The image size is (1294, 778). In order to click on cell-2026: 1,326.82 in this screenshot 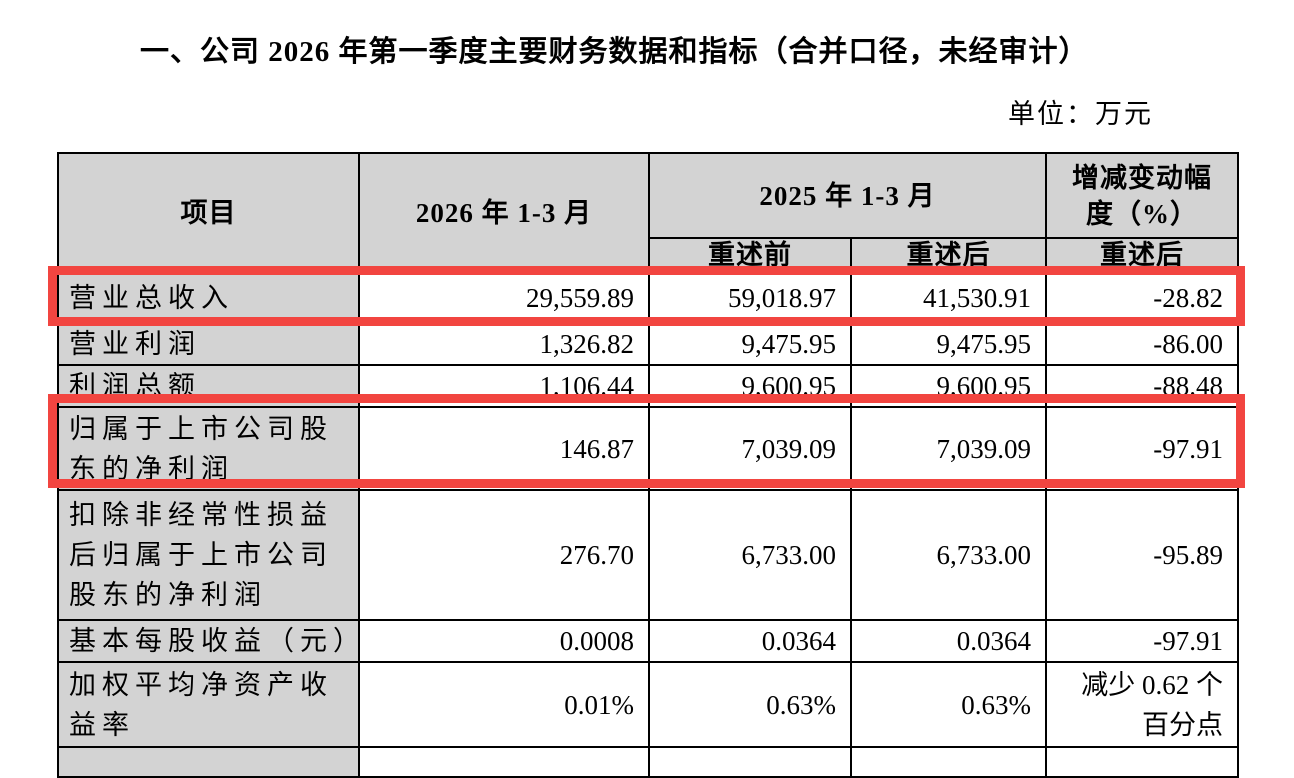, I will do `click(504, 344)`.